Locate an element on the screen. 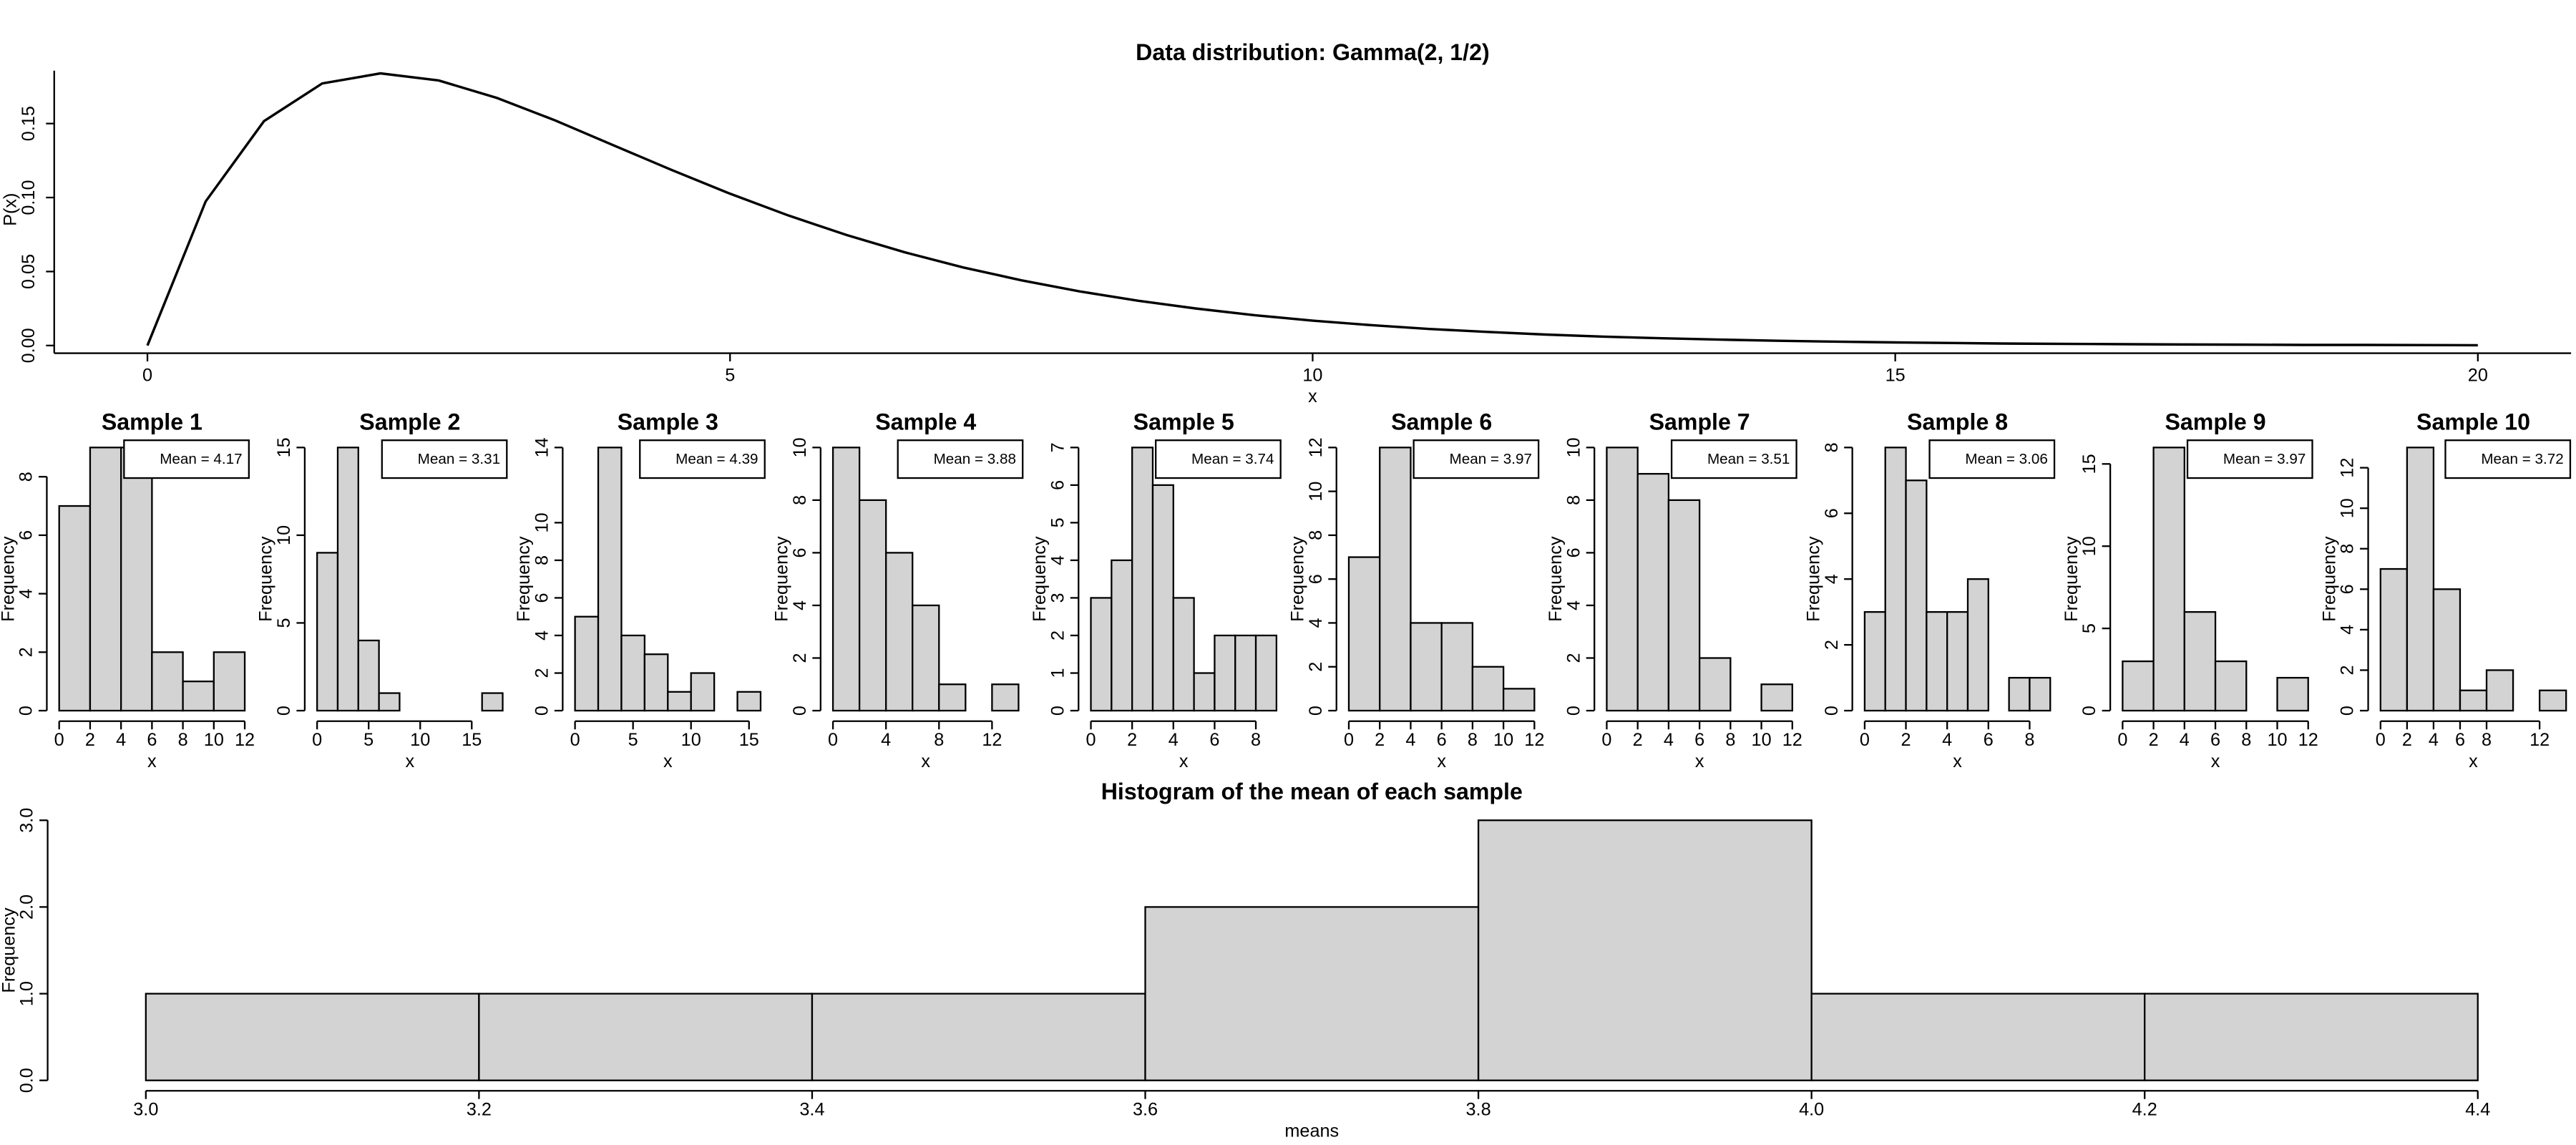 The width and height of the screenshot is (2576, 1145). legend-text: Mean = 3.51 is located at coordinates (1748, 459).